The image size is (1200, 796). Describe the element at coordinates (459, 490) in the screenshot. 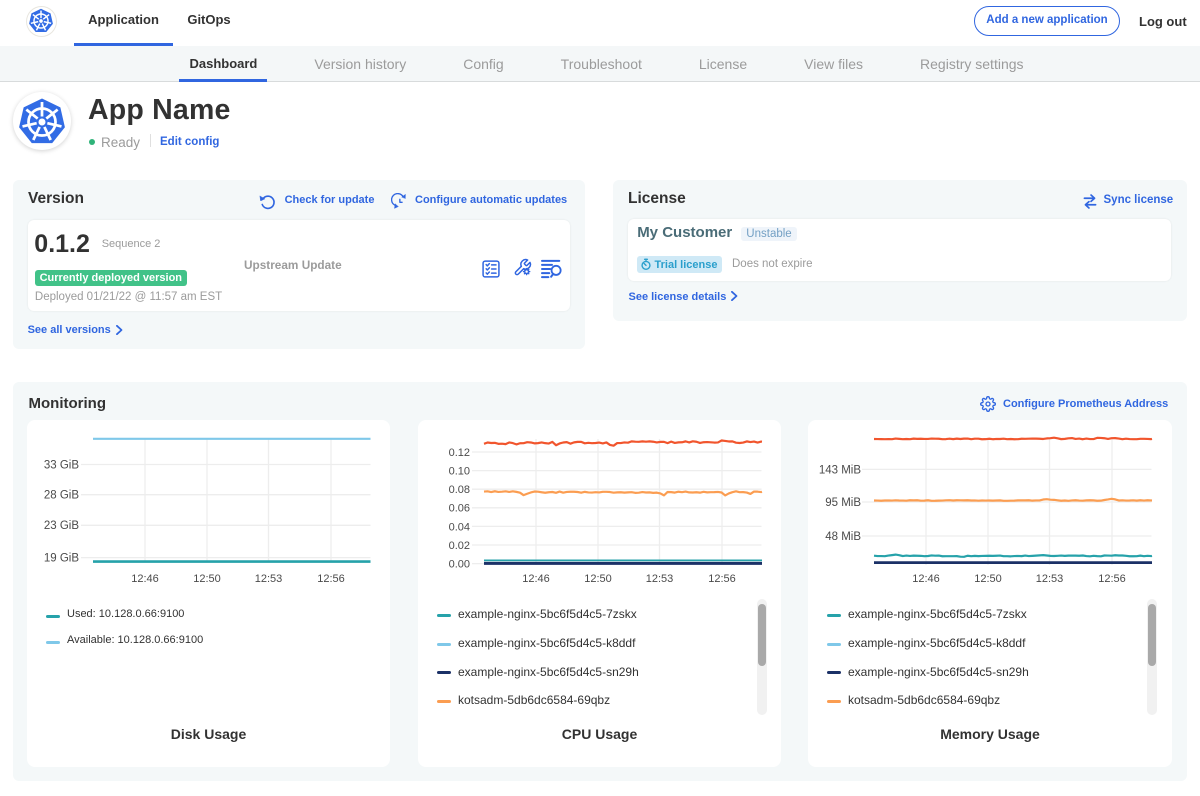

I see `svg-text: 0.08` at that location.